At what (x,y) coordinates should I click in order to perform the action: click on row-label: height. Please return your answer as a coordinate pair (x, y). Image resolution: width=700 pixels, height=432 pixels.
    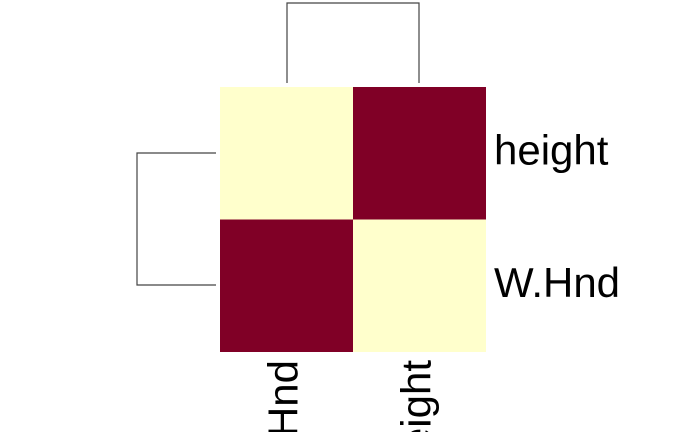
    Looking at the image, I should click on (551, 149).